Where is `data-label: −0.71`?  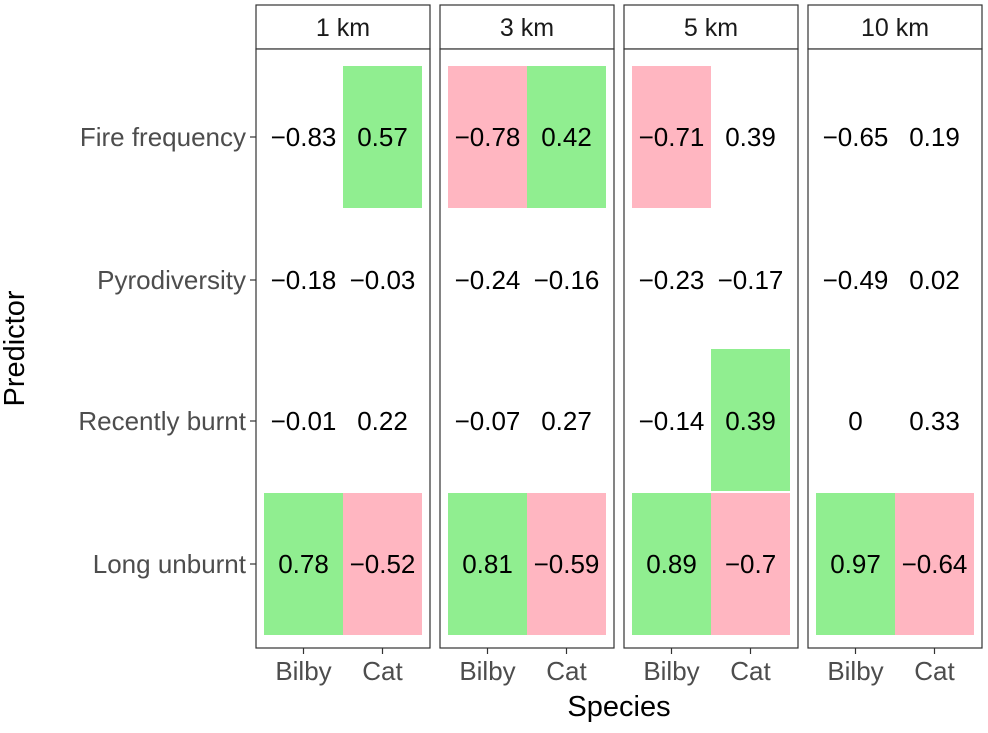
data-label: −0.71 is located at coordinates (672, 137).